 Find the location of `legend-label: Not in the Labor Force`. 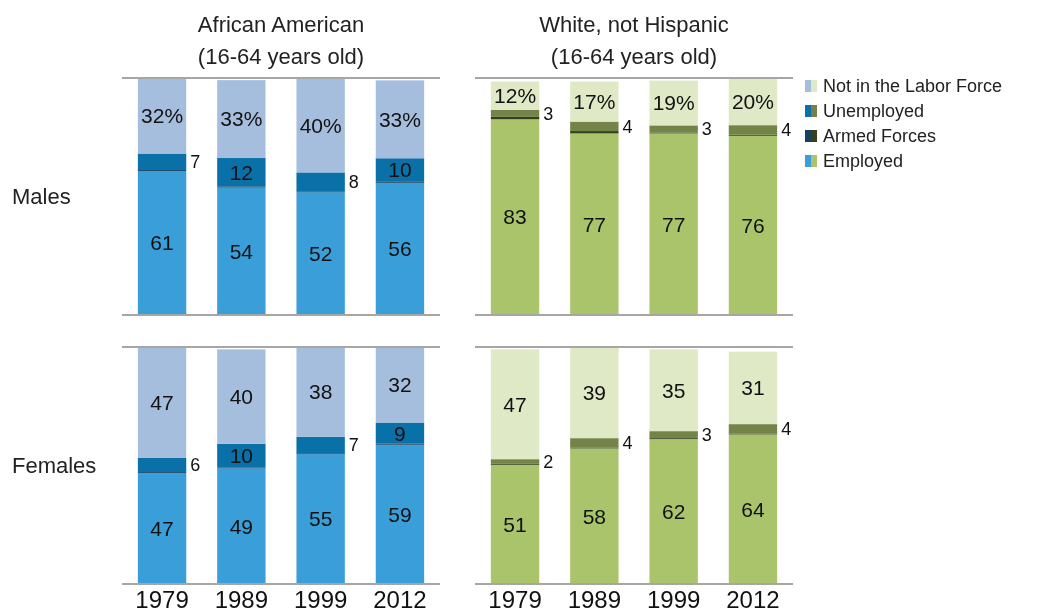

legend-label: Not in the Labor Force is located at coordinates (913, 86).